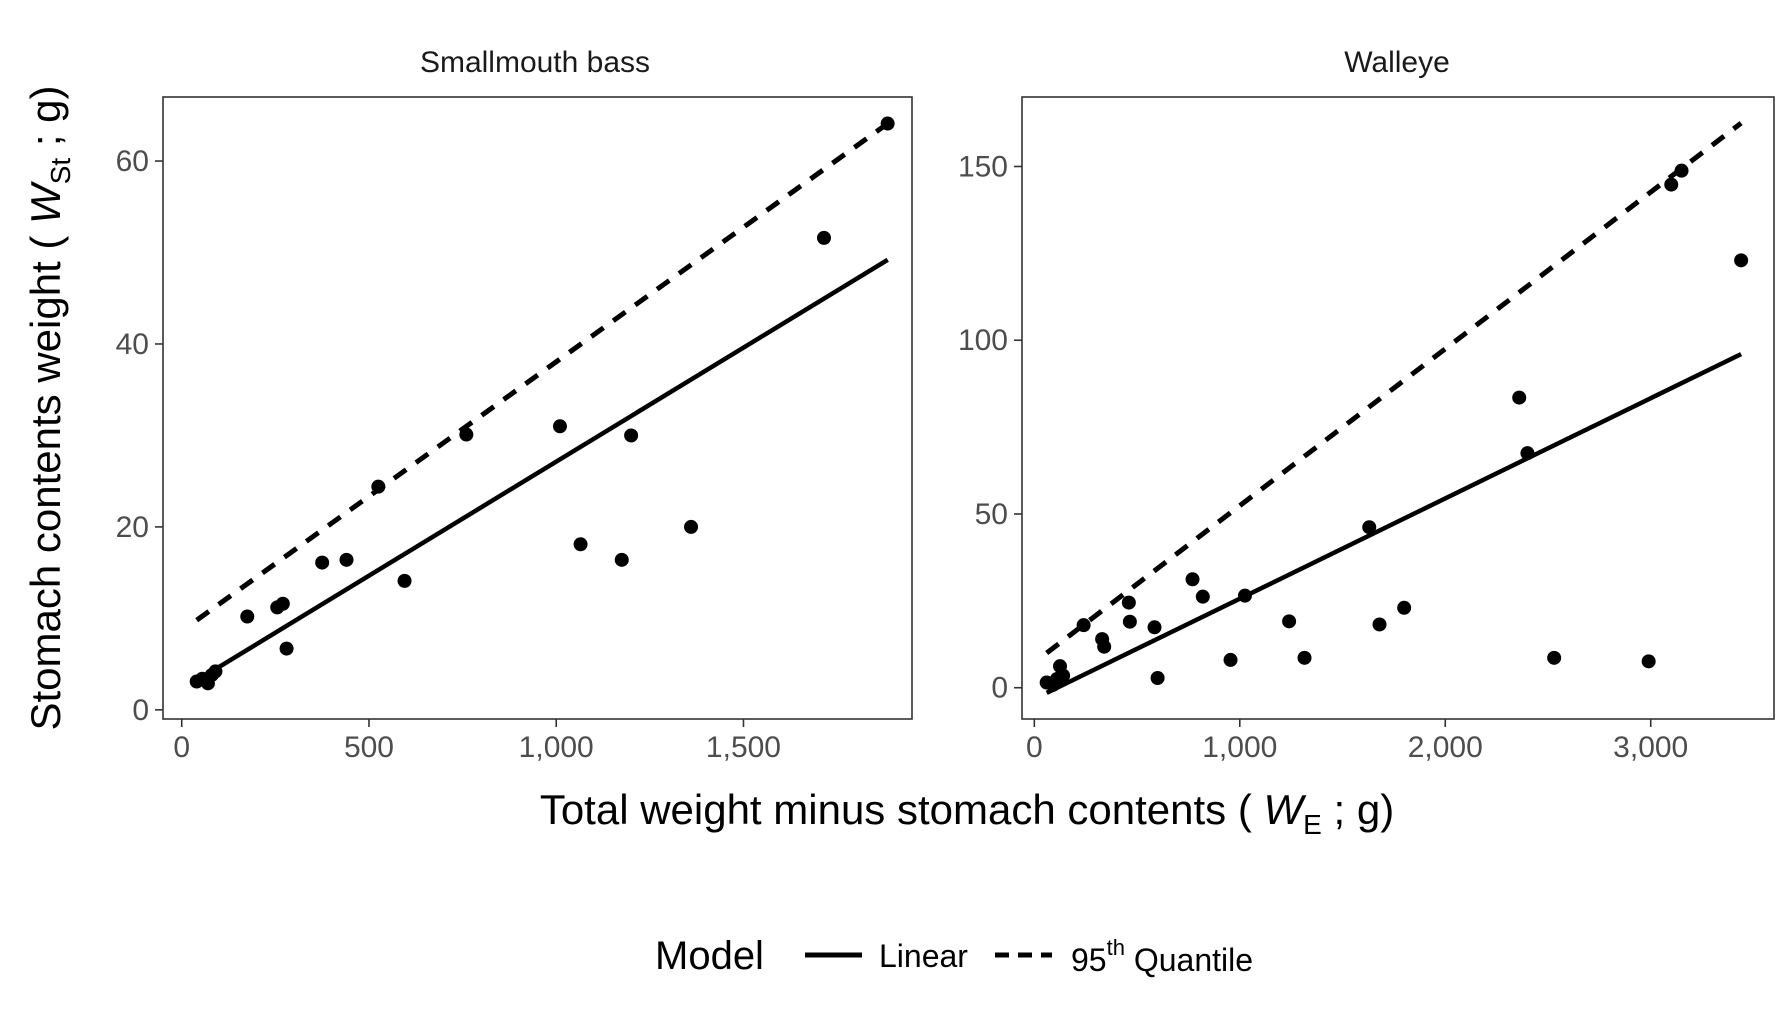  Describe the element at coordinates (709, 956) in the screenshot. I see `legend-title: Model` at that location.